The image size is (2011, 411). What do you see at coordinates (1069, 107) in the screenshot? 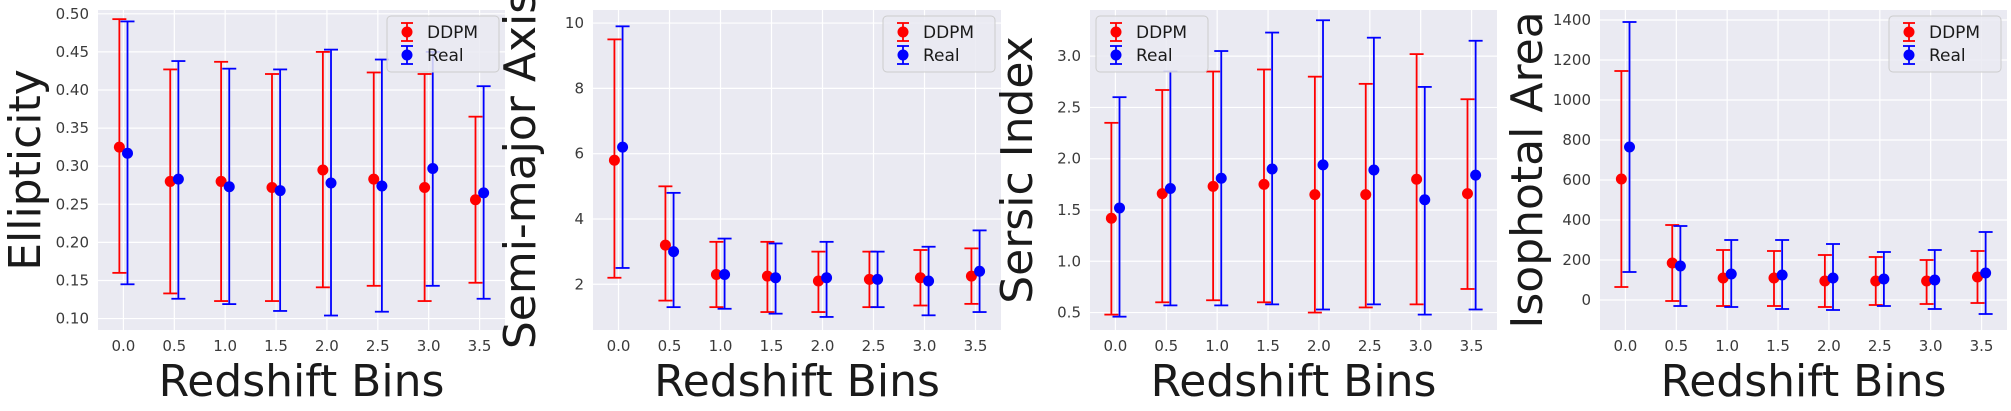
I see `y-tick-label: 2.5` at bounding box center [1069, 107].